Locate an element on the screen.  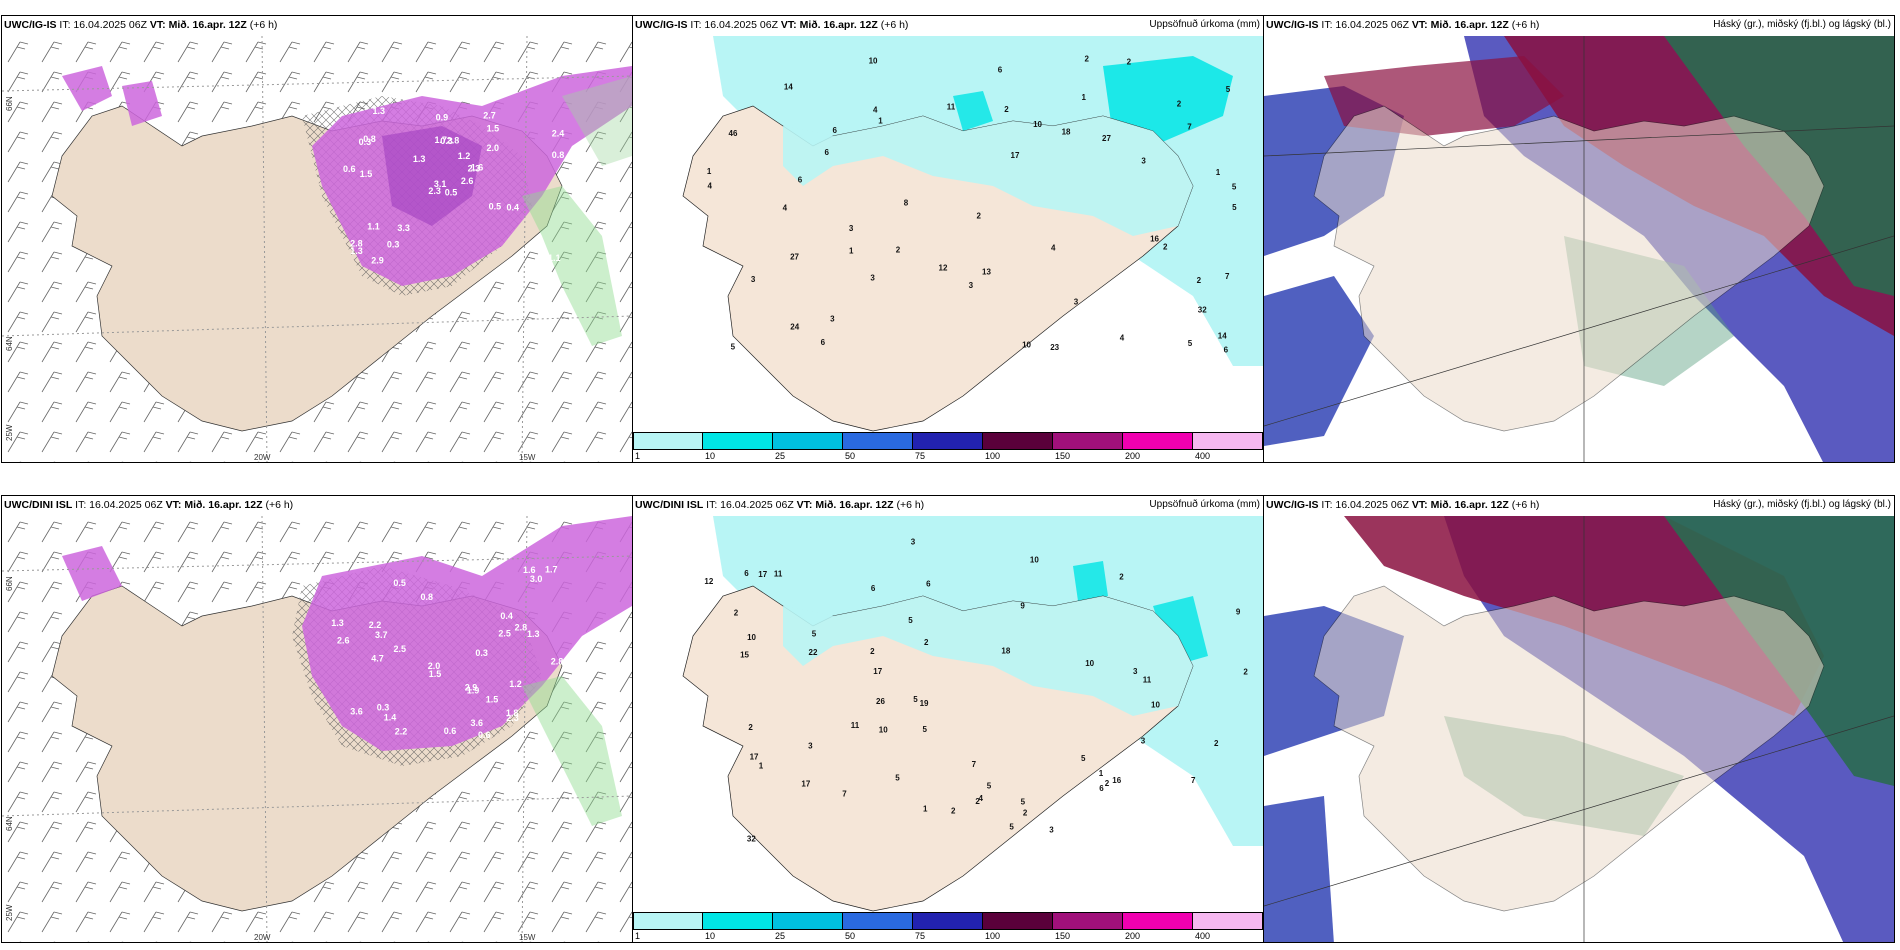
value-label: 2.8 is located at coordinates (356, 244).